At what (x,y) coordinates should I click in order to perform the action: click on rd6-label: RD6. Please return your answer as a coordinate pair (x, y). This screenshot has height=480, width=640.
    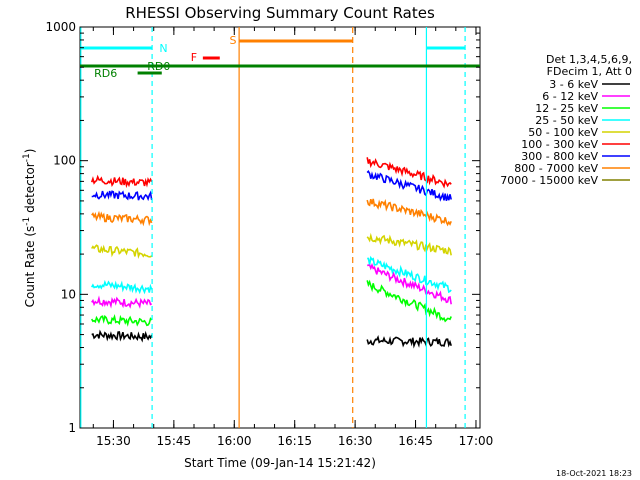
    Looking at the image, I should click on (105, 73).